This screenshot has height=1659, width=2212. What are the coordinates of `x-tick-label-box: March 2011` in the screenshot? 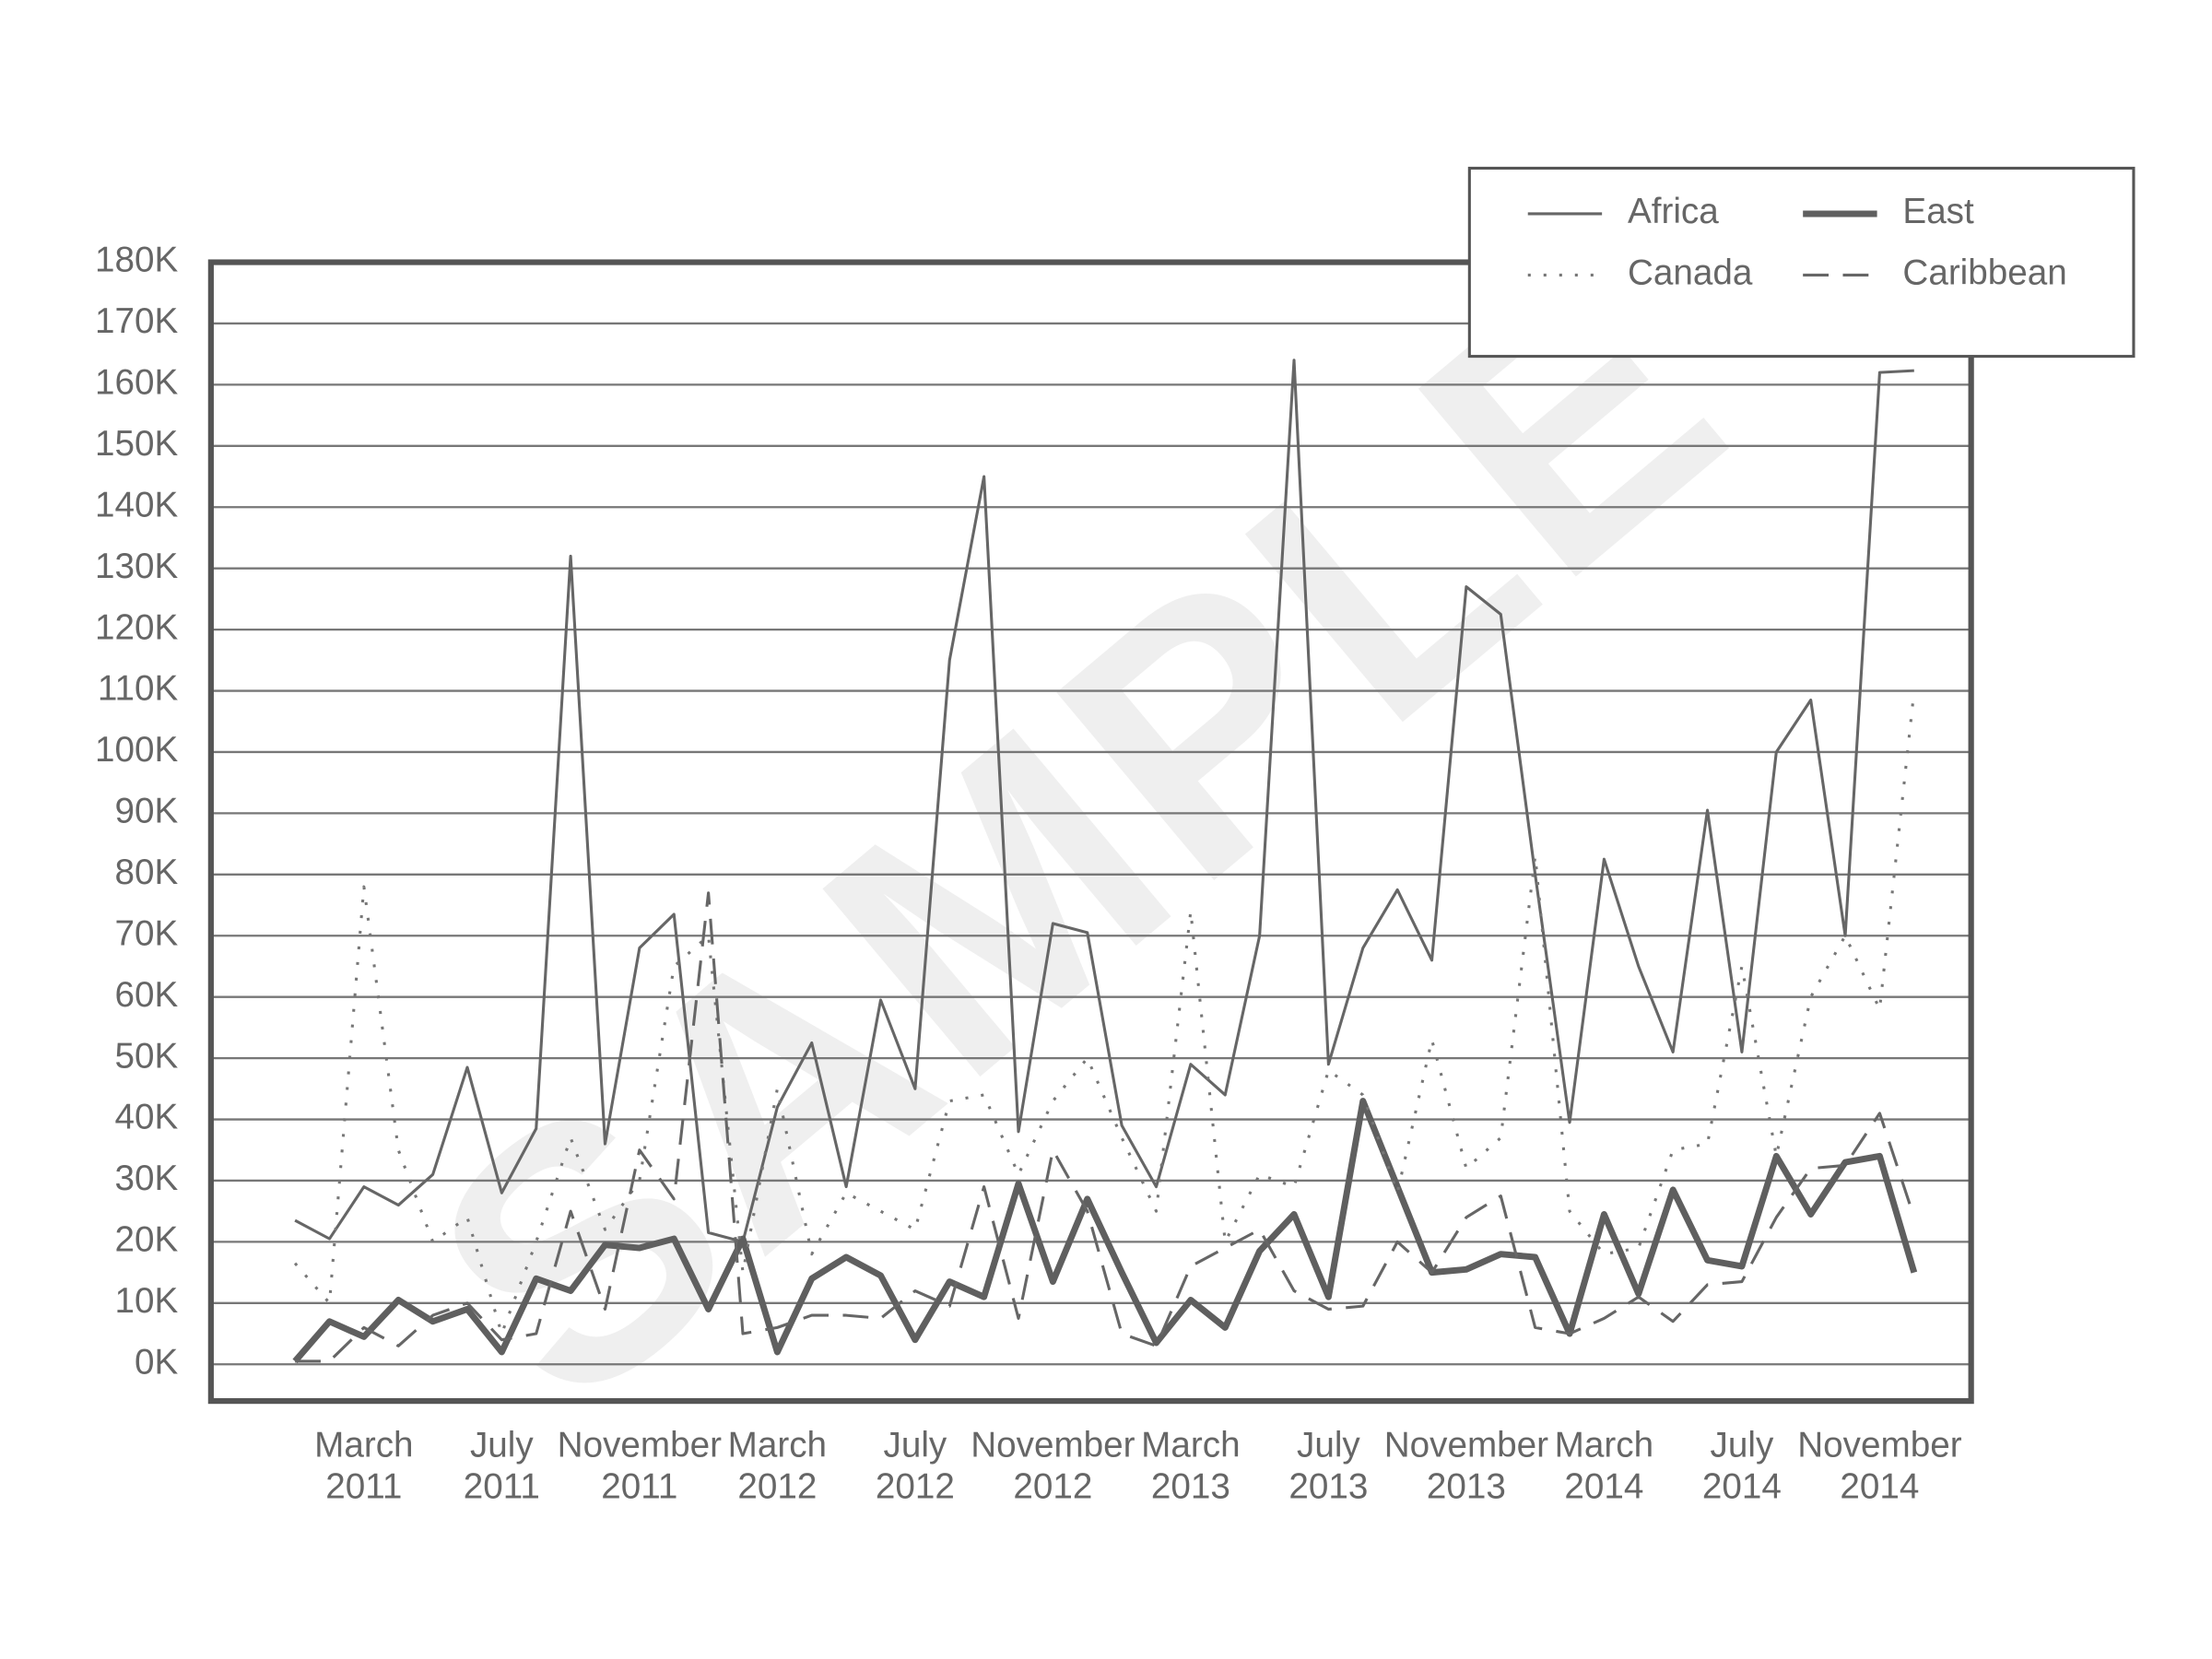 It's located at (364, 1466).